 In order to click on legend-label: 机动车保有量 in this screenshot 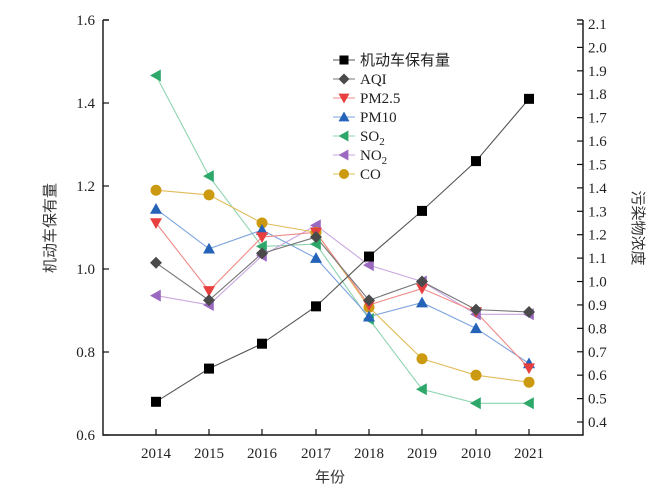, I will do `click(405, 60)`.